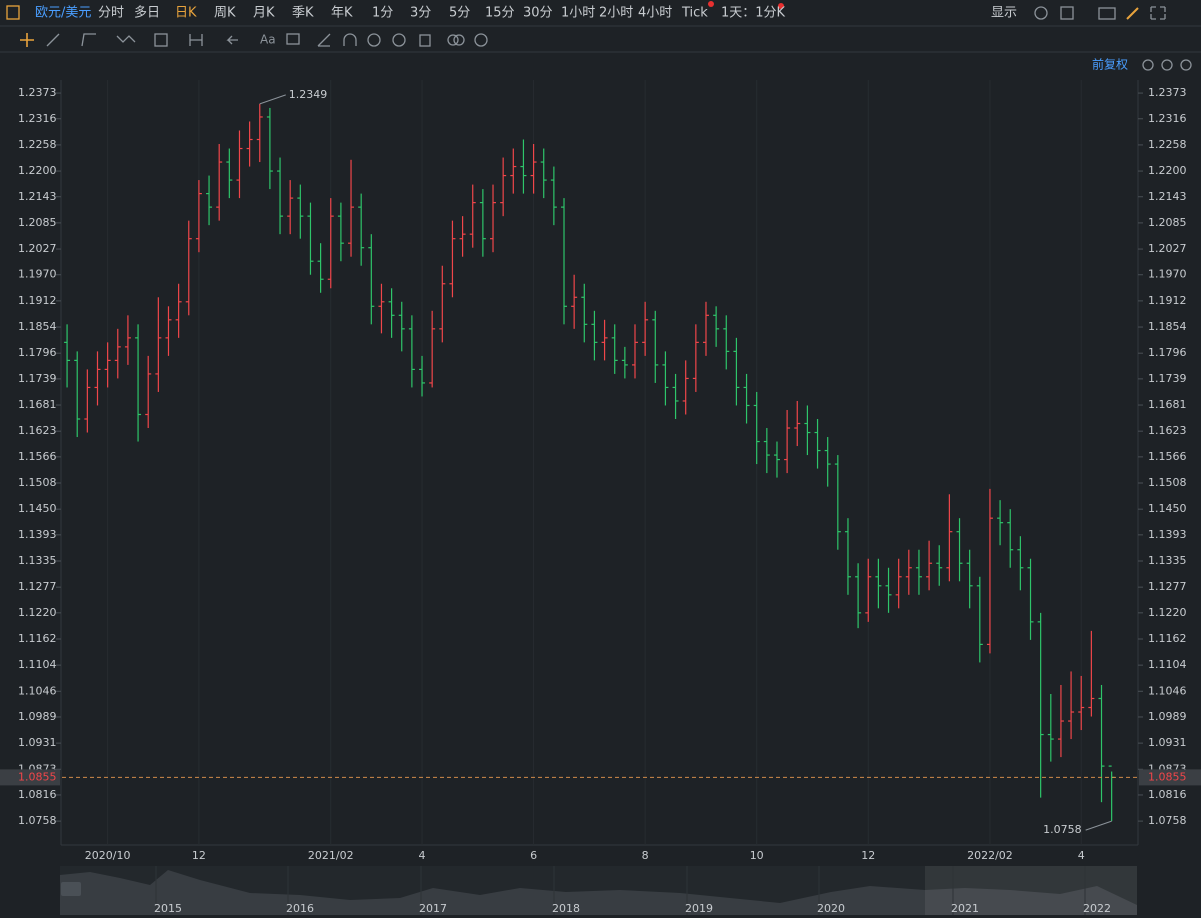  What do you see at coordinates (990, 855) in the screenshot?
I see `x-tick-label: 2022/02` at bounding box center [990, 855].